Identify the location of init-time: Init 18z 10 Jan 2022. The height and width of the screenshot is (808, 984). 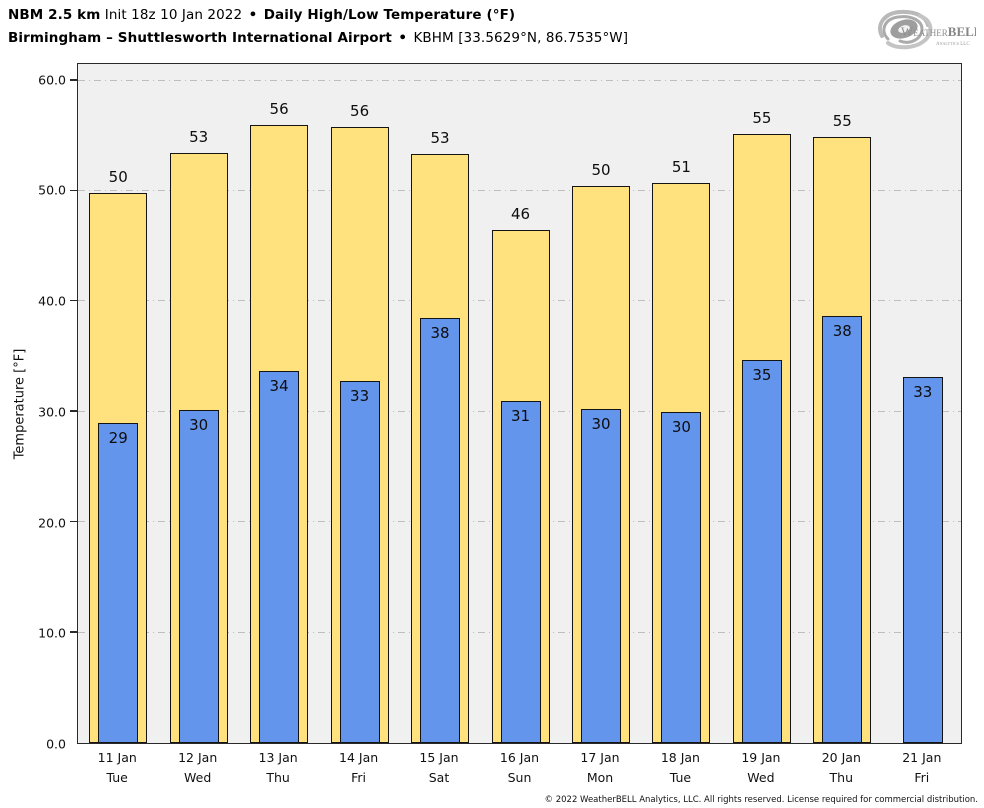
(173, 15).